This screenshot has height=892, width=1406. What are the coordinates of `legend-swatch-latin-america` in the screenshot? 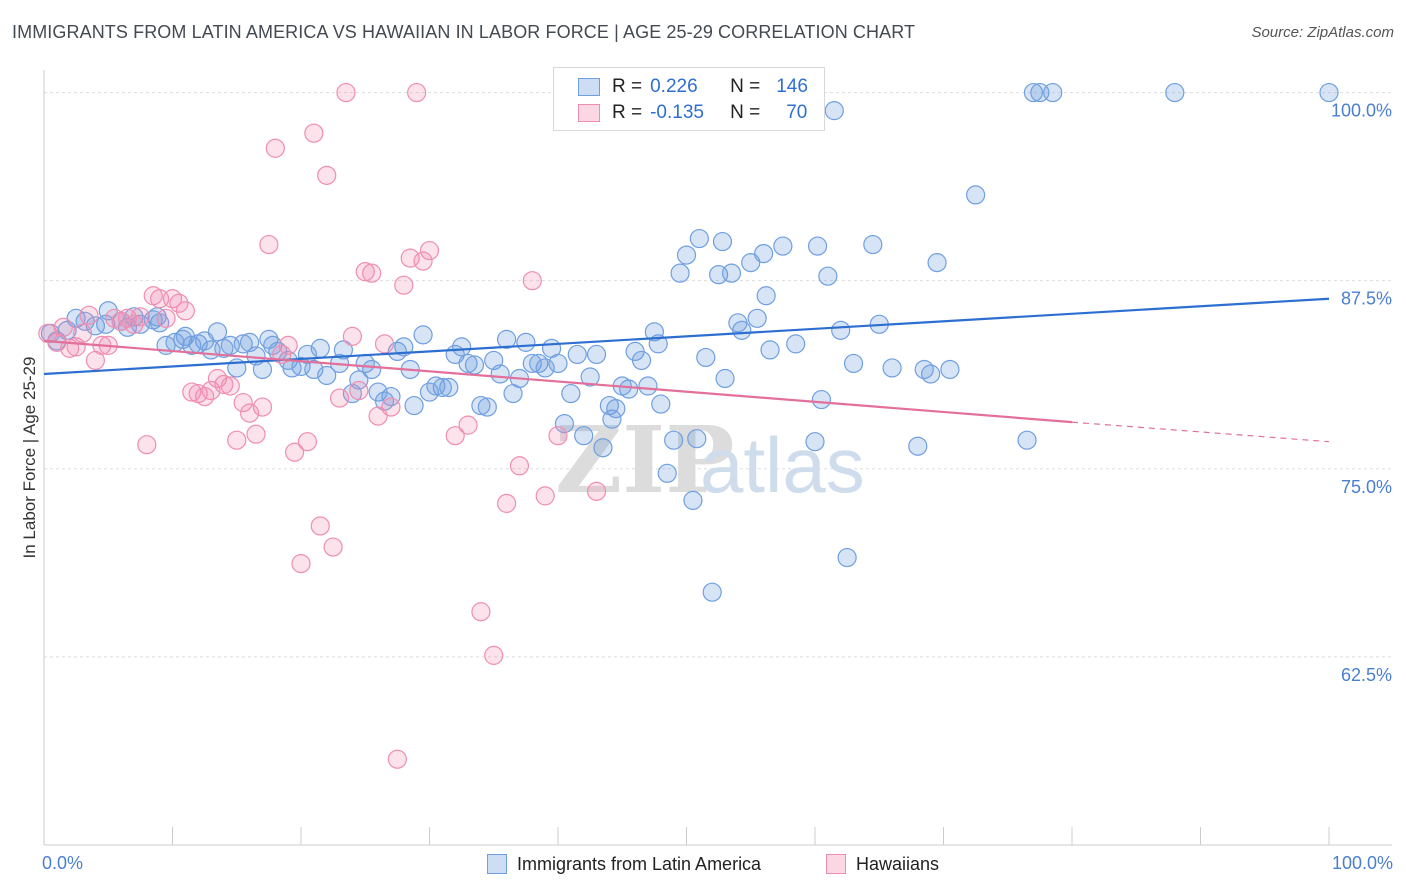 It's located at (589, 87).